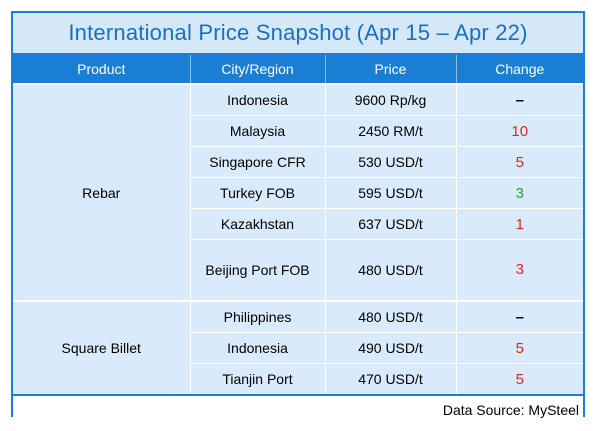  What do you see at coordinates (390, 162) in the screenshot?
I see `price-cell: 530 USD/t` at bounding box center [390, 162].